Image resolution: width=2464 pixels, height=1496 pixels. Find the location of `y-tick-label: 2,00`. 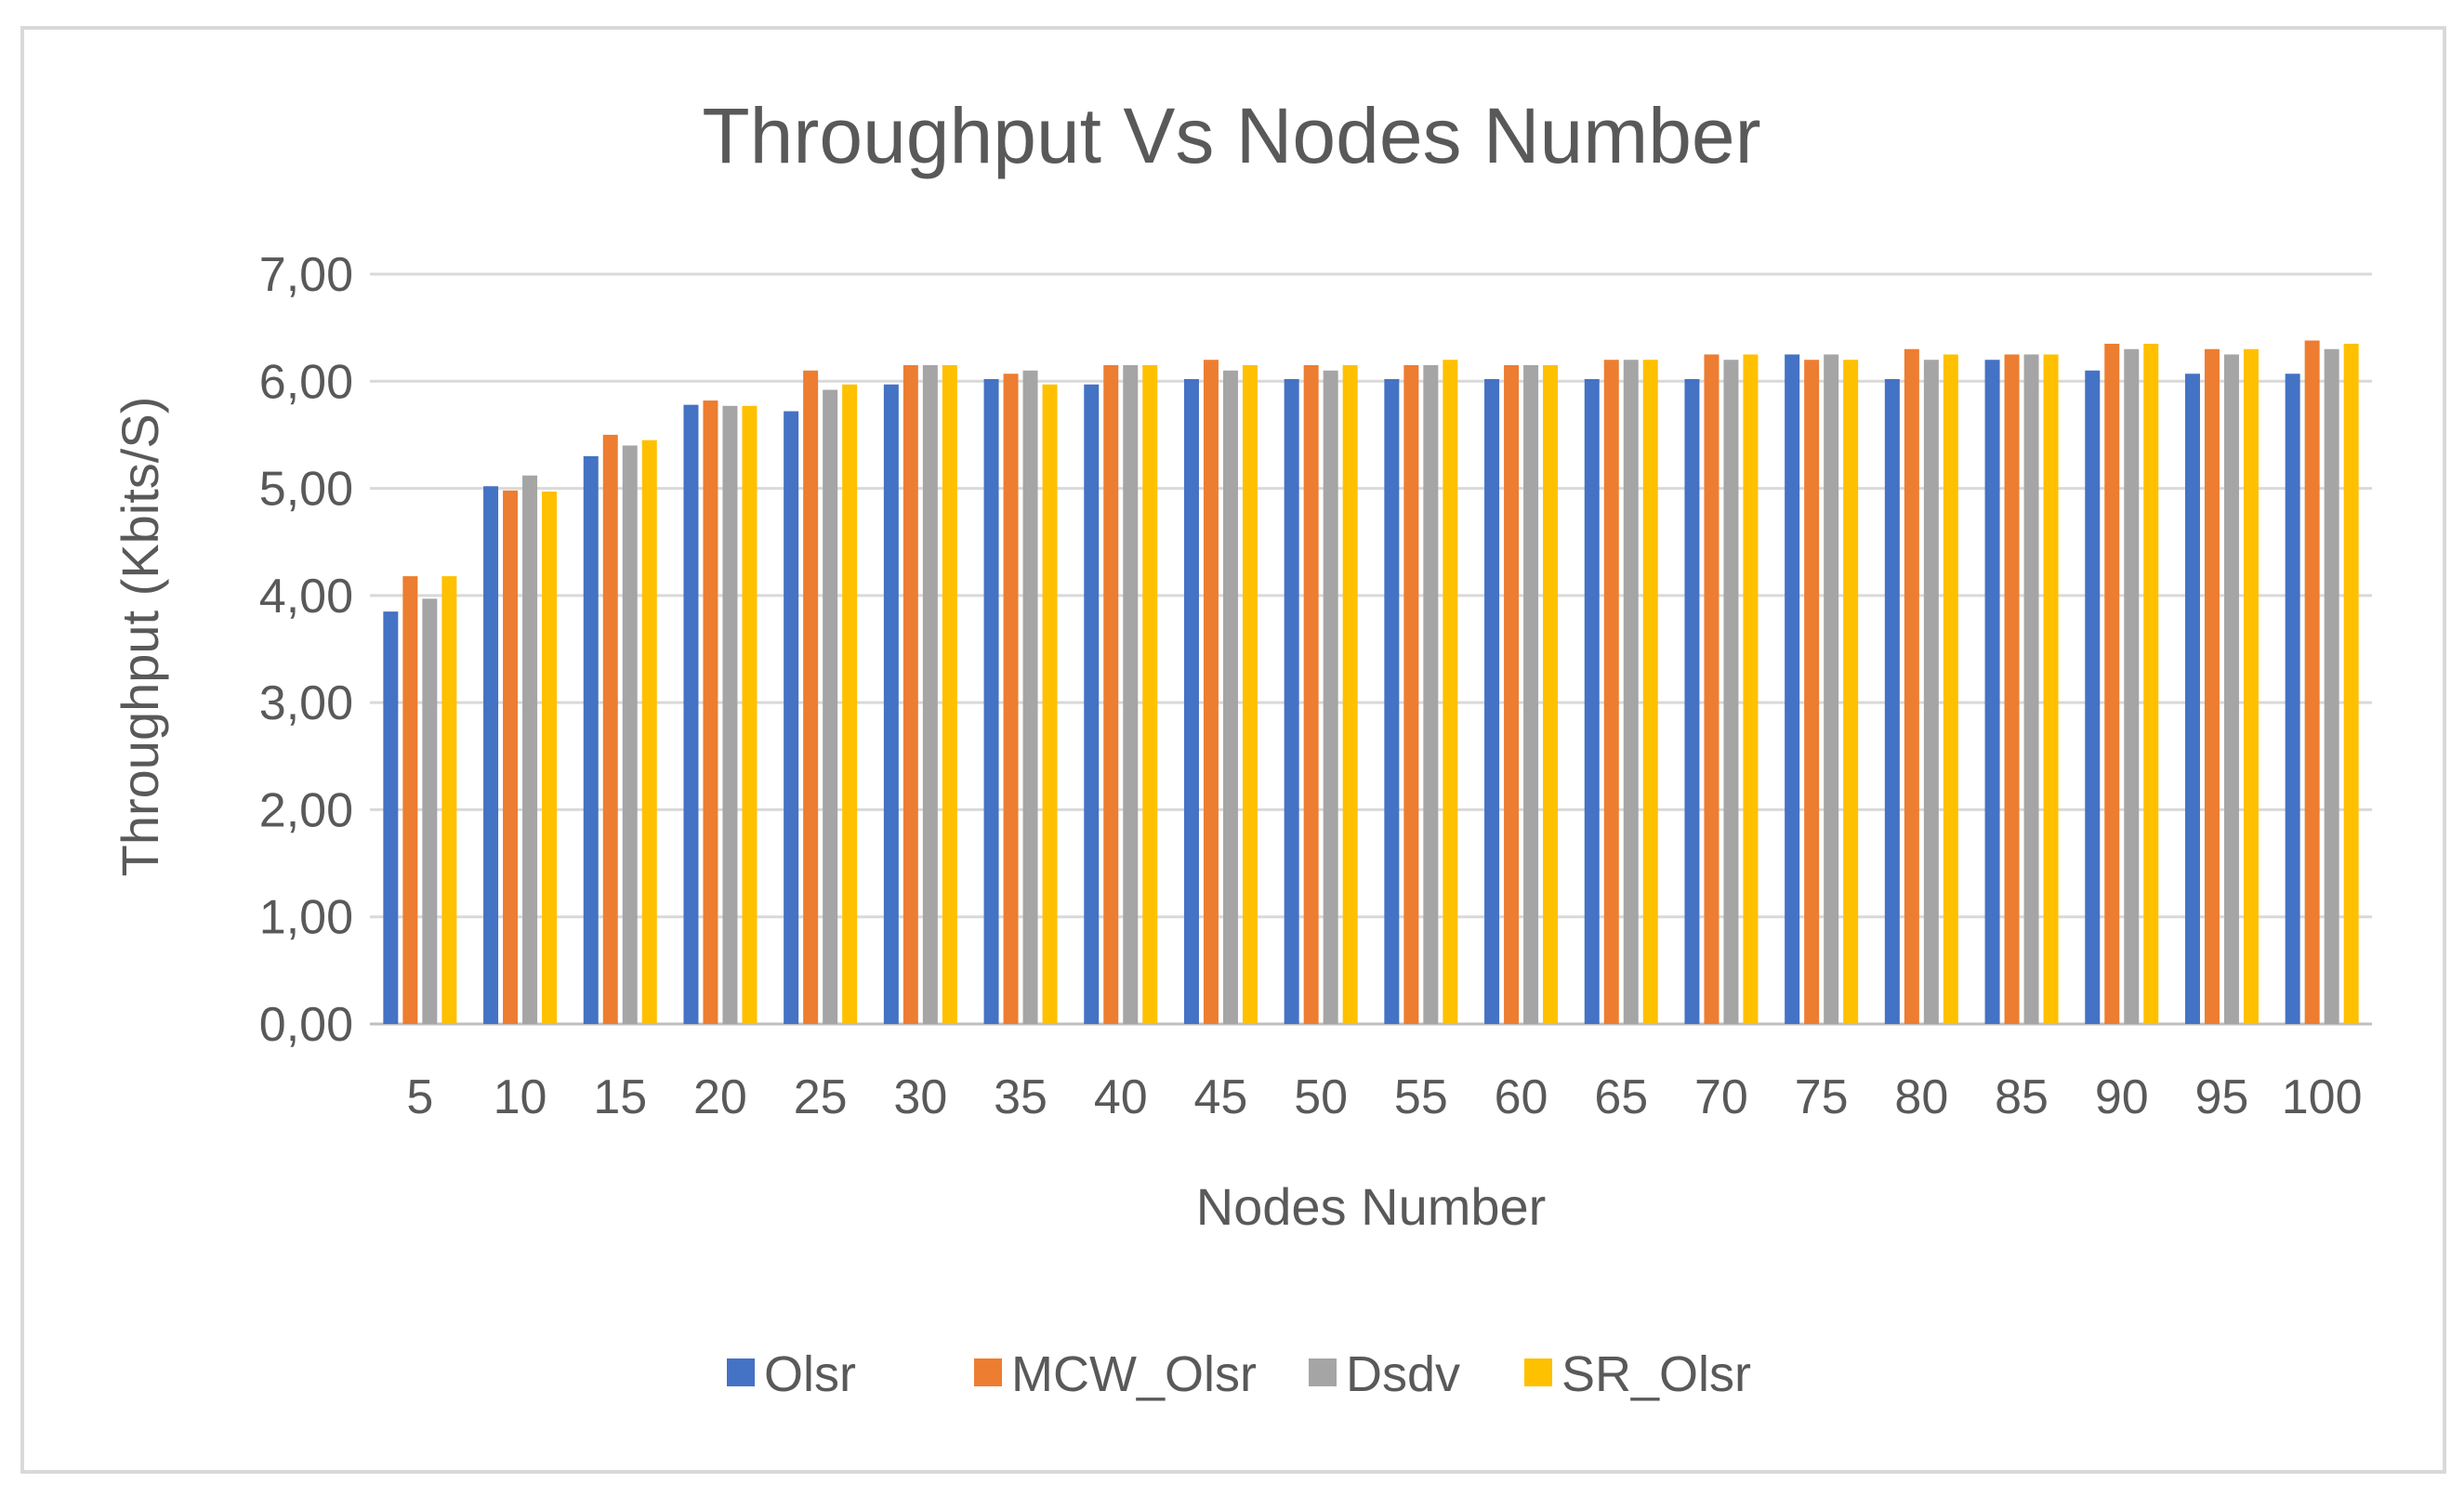

y-tick-label: 2,00 is located at coordinates (306, 810).